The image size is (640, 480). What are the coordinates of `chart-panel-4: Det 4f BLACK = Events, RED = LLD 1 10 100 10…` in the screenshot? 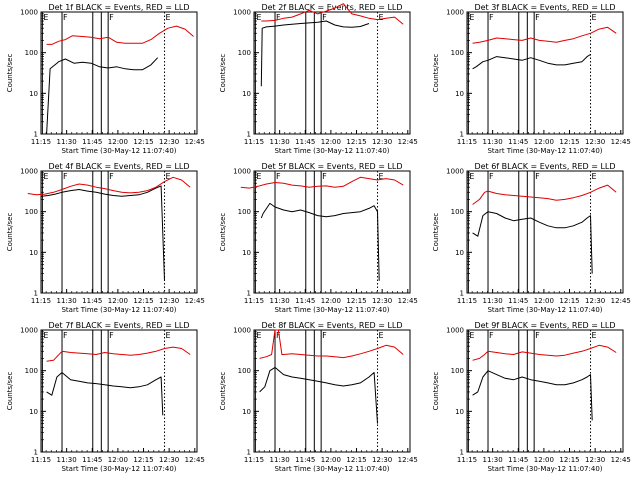 It's located at (105, 238).